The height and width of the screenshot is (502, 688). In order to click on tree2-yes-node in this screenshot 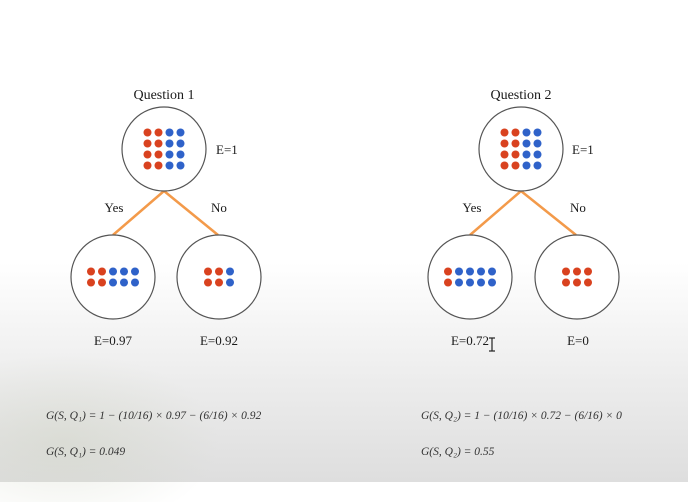, I will do `click(470, 277)`.